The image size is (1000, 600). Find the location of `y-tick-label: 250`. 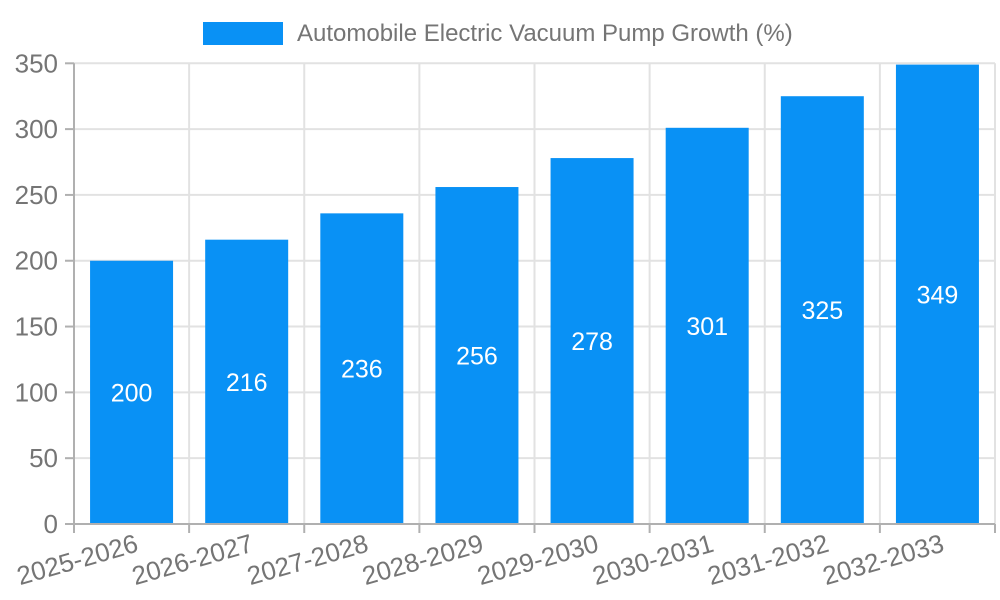

y-tick-label: 250 is located at coordinates (36, 195).